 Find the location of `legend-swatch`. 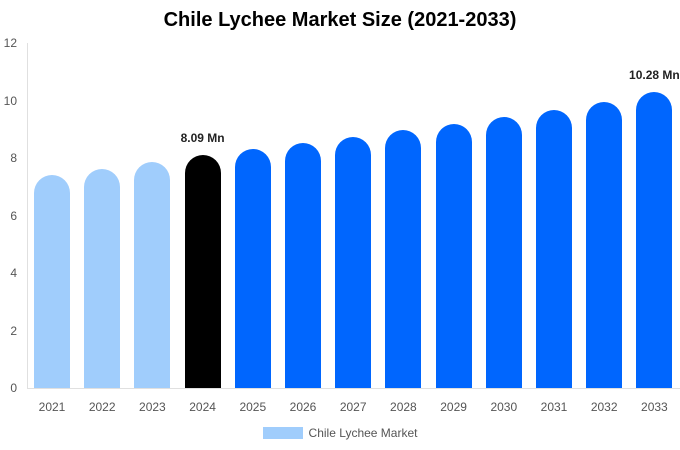

legend-swatch is located at coordinates (282, 433).